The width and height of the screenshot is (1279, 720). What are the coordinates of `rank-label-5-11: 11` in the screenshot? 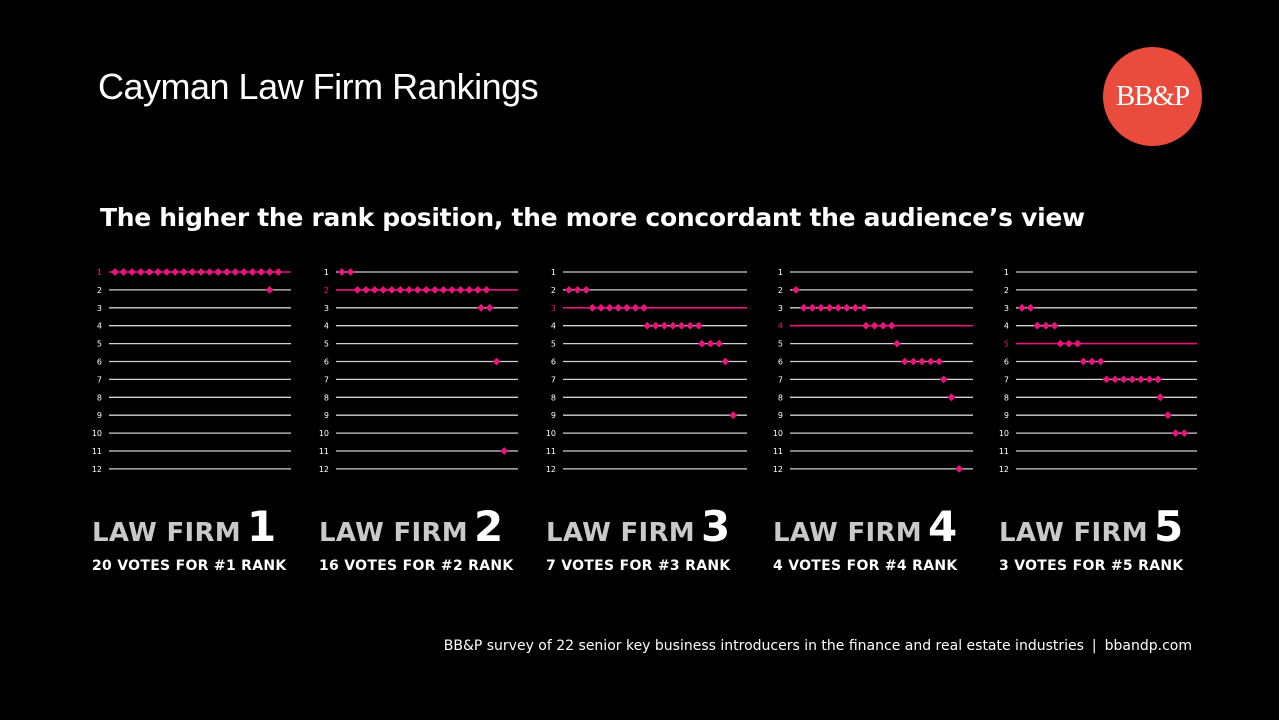 It's located at (1004, 451).